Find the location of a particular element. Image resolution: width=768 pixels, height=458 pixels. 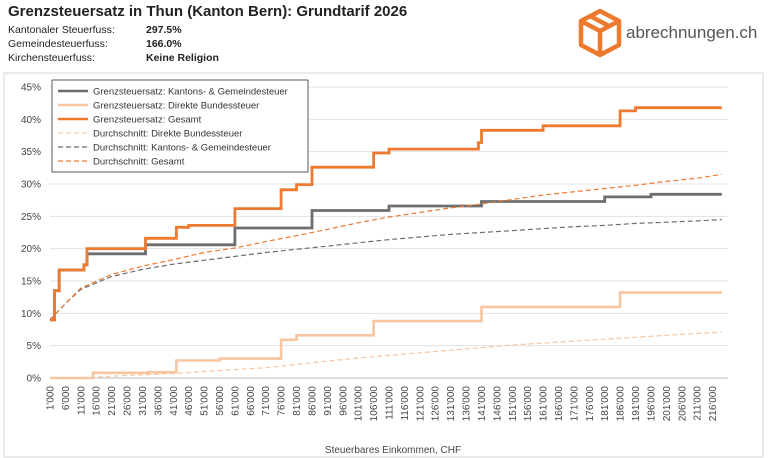

brand-logo: abrechnungen.ch is located at coordinates (667, 33).